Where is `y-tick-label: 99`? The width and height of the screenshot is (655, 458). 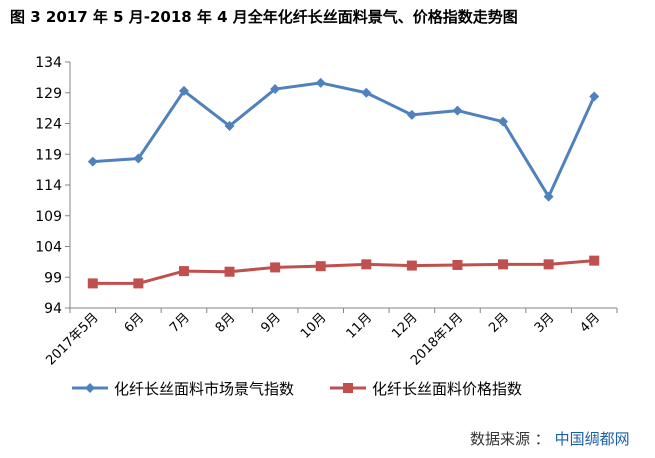 y-tick-label: 99 is located at coordinates (53, 278).